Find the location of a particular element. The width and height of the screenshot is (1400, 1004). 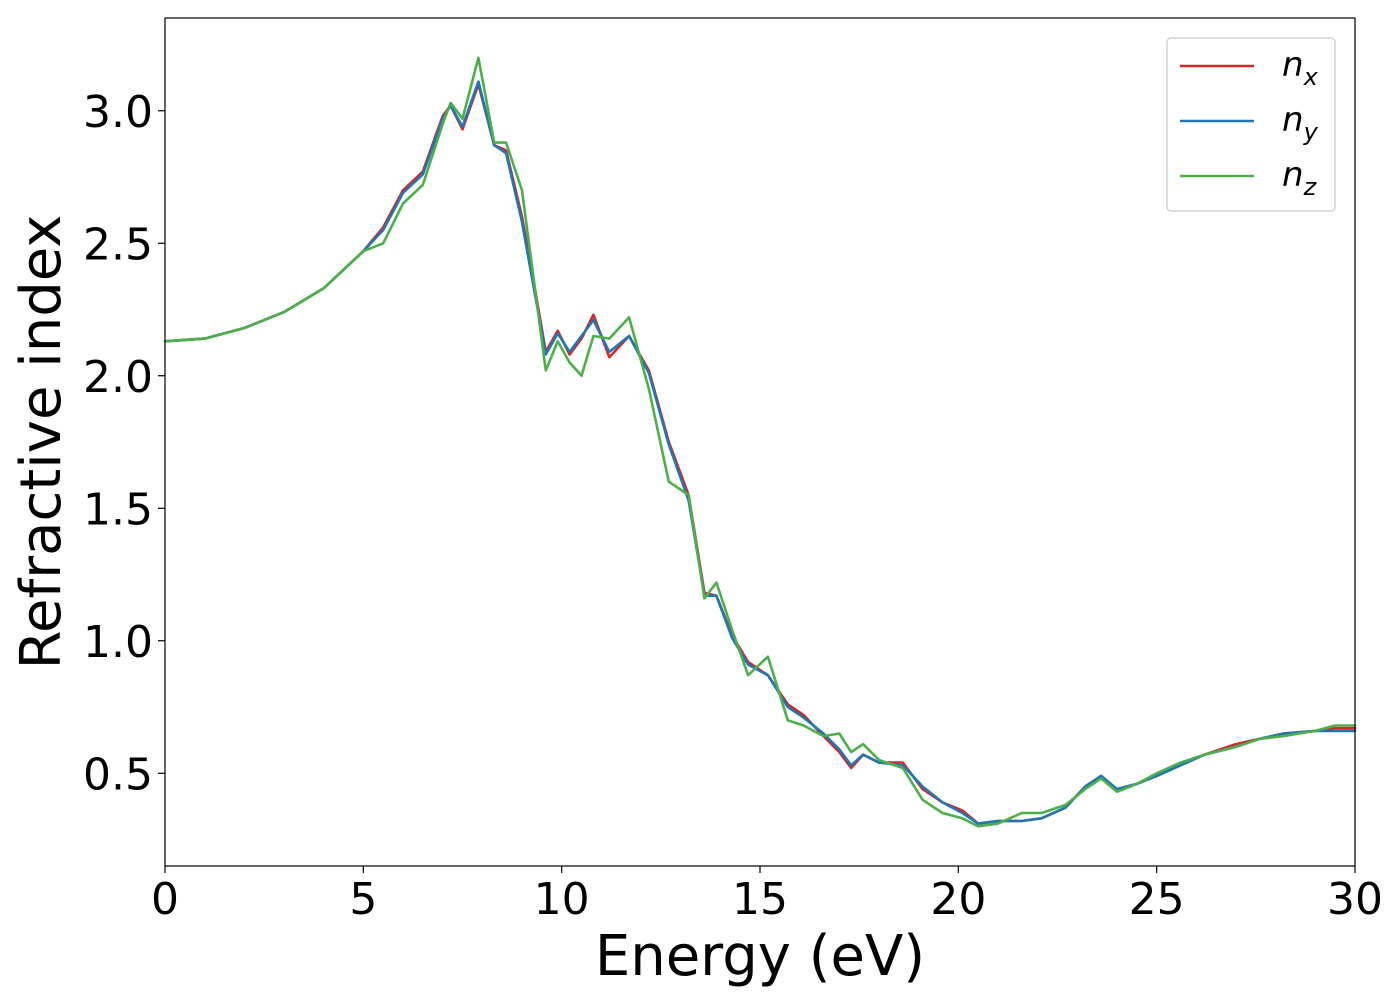

legend-label-n-x: nx is located at coordinates (1300, 68).